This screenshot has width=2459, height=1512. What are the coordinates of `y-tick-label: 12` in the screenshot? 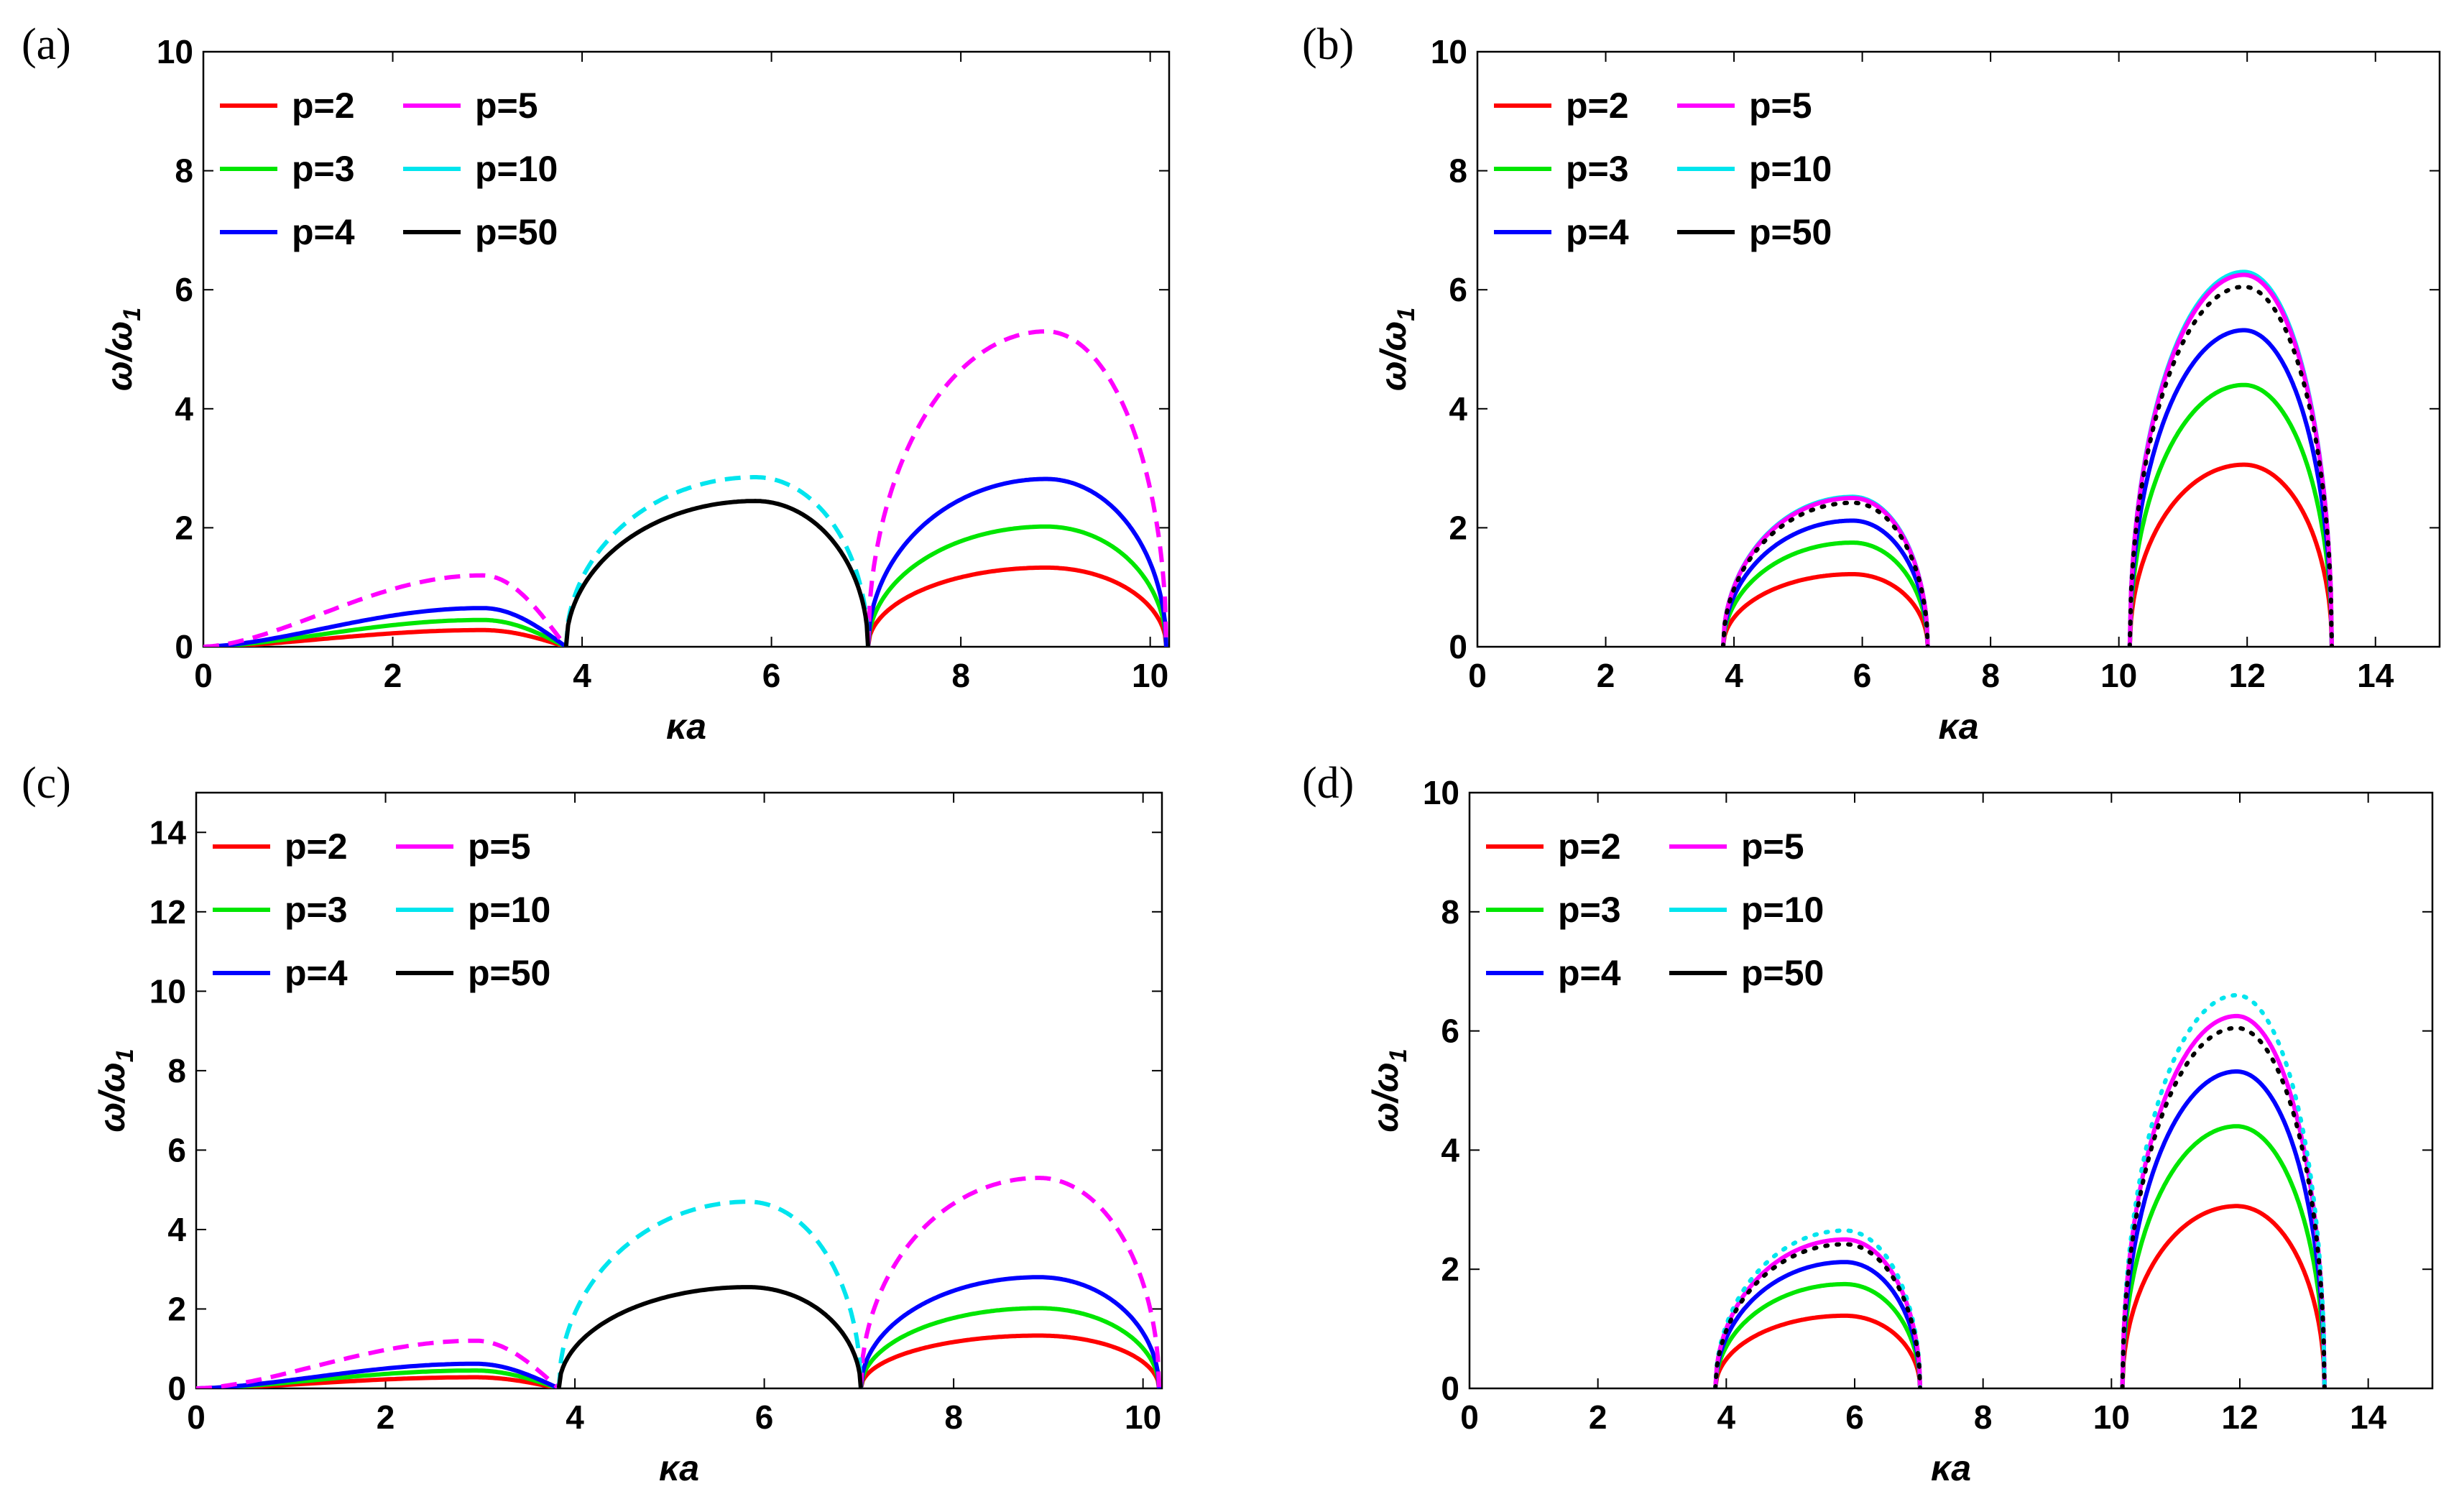 It's located at (168, 912).